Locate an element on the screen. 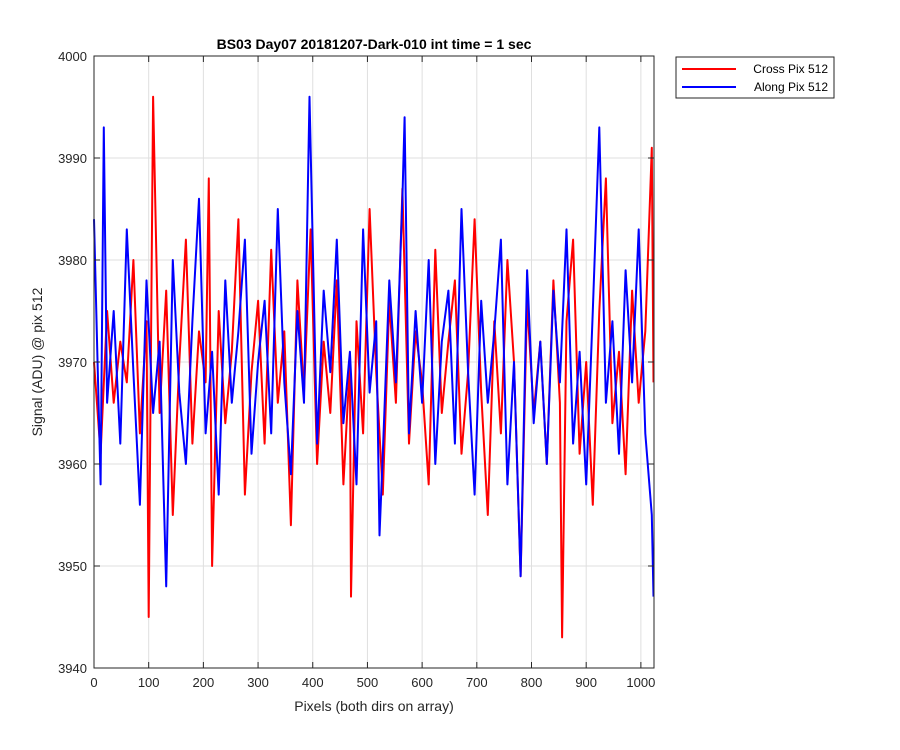 The image size is (900, 750). legend: Cross Pix 512 Along Pix 512 is located at coordinates (755, 77).